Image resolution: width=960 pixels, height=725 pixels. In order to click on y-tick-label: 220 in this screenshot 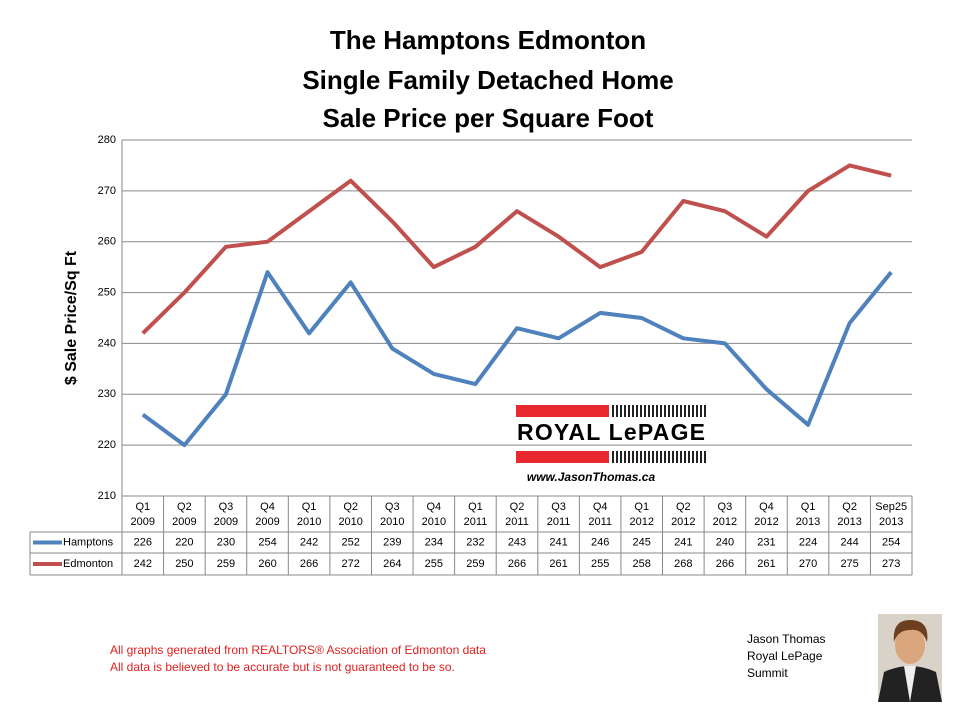, I will do `click(107, 445)`.